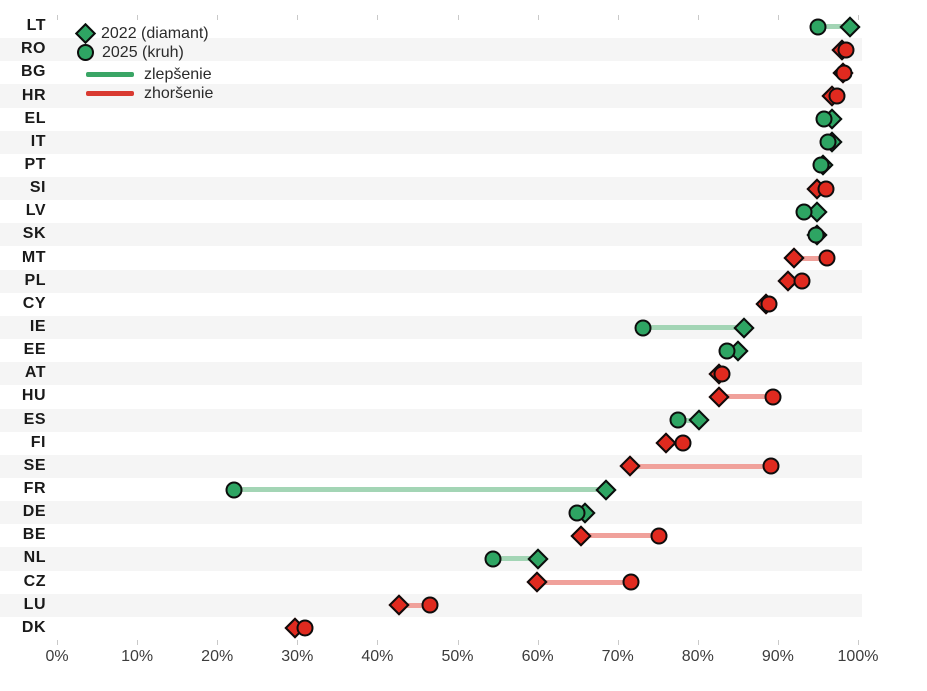  What do you see at coordinates (858, 656) in the screenshot?
I see `x-tick-label: 100%` at bounding box center [858, 656].